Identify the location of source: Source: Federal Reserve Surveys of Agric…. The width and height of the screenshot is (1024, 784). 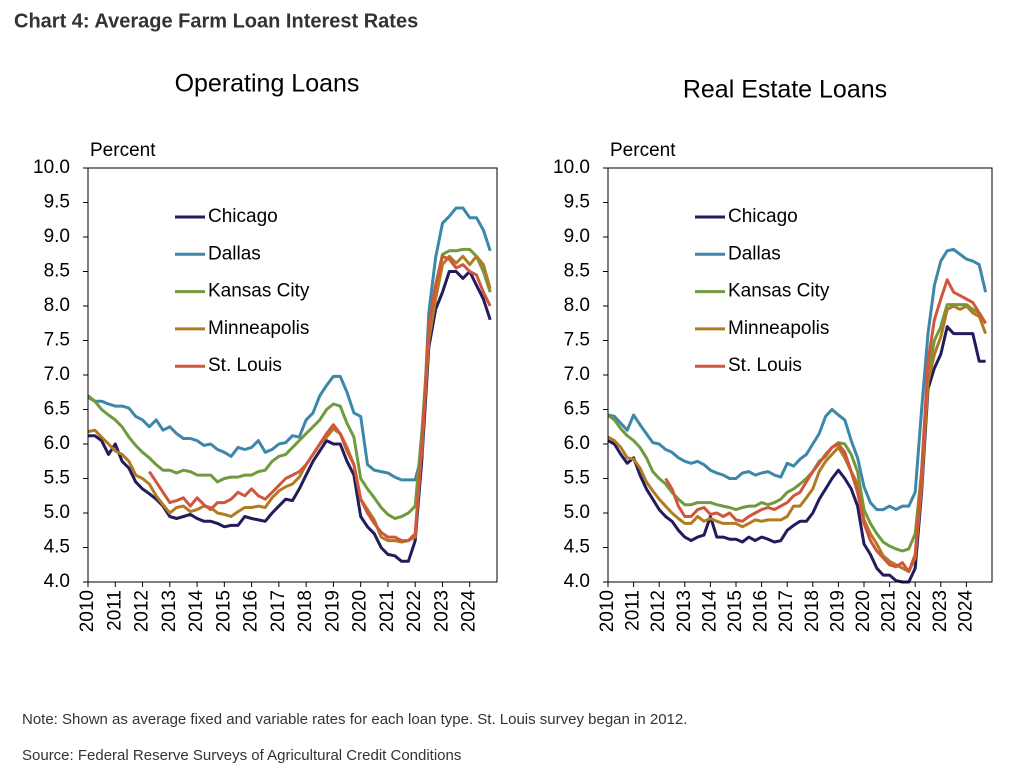
(241, 755).